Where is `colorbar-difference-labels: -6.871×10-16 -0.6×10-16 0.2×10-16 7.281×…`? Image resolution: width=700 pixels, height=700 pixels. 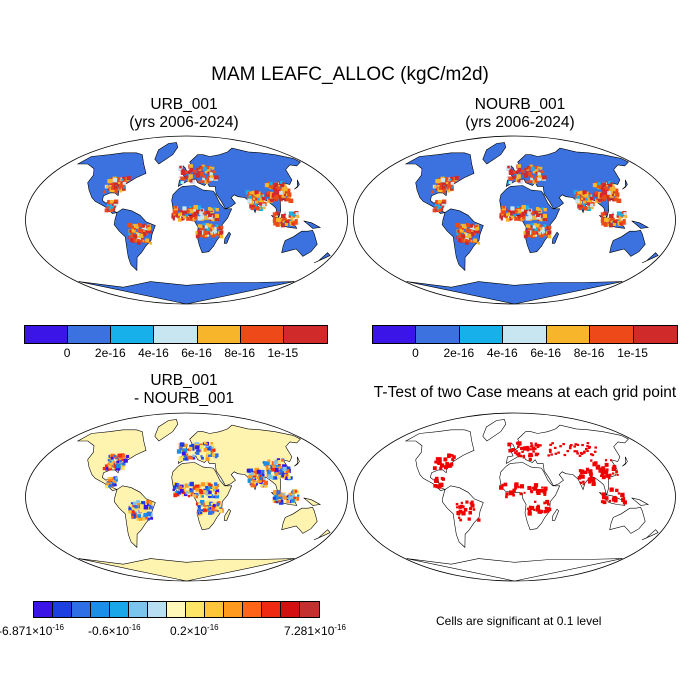 colorbar-difference-labels: -6.871×10-16 -0.6×10-16 0.2×10-16 7.281×… is located at coordinates (350, 631).